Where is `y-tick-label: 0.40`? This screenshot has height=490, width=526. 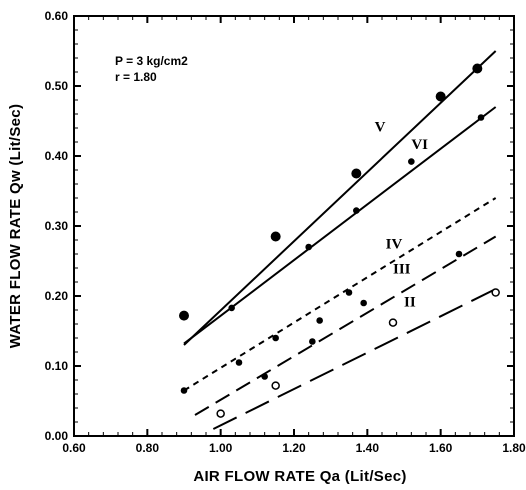
y-tick-label: 0.40 is located at coordinates (57, 156).